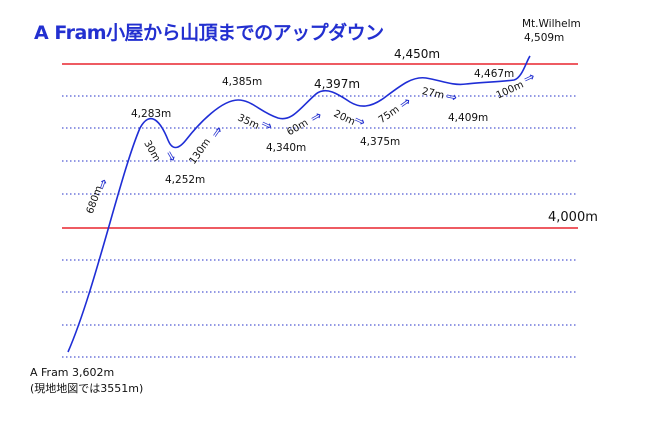 This screenshot has width=648, height=430. What do you see at coordinates (209, 33) in the screenshot?
I see `page-title: A Fram小屋から山頂までのアップダウン` at bounding box center [209, 33].